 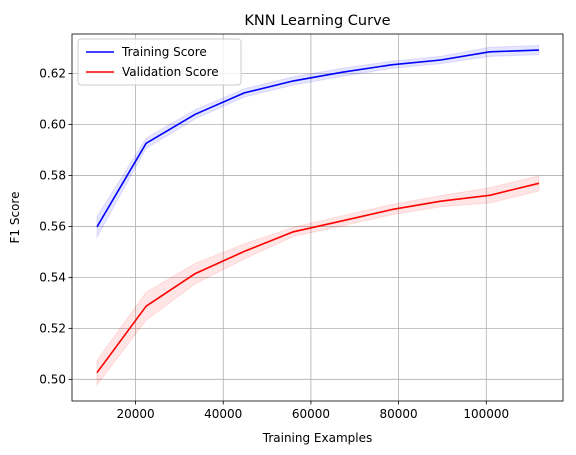 I want to click on x-tick-label: 100000, so click(x=486, y=414).